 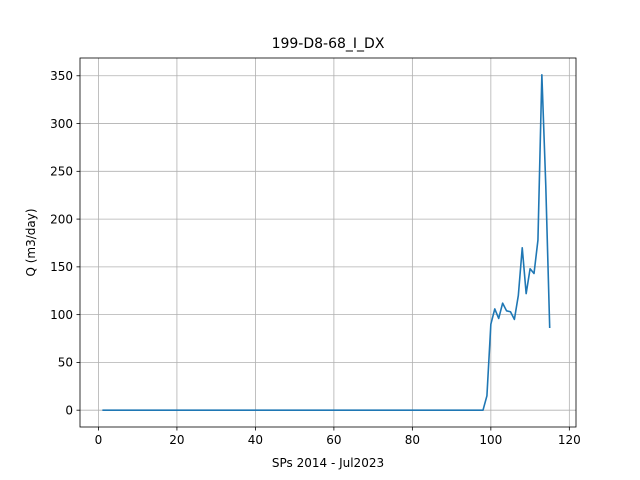 What do you see at coordinates (412, 440) in the screenshot?
I see `x-tick-label: 80` at bounding box center [412, 440].